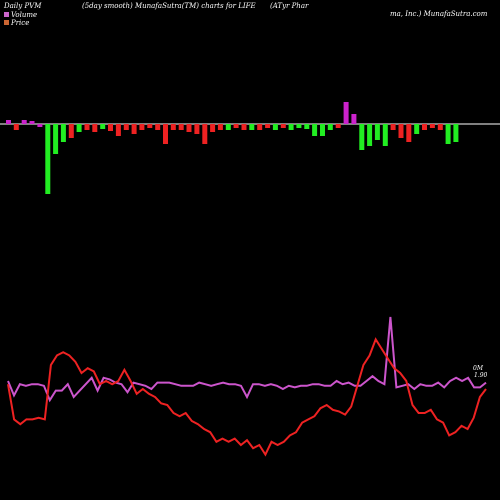 This screenshot has height=500, width=500. What do you see at coordinates (22, 6) in the screenshot?
I see `title-left: Daily PVM` at bounding box center [22, 6].